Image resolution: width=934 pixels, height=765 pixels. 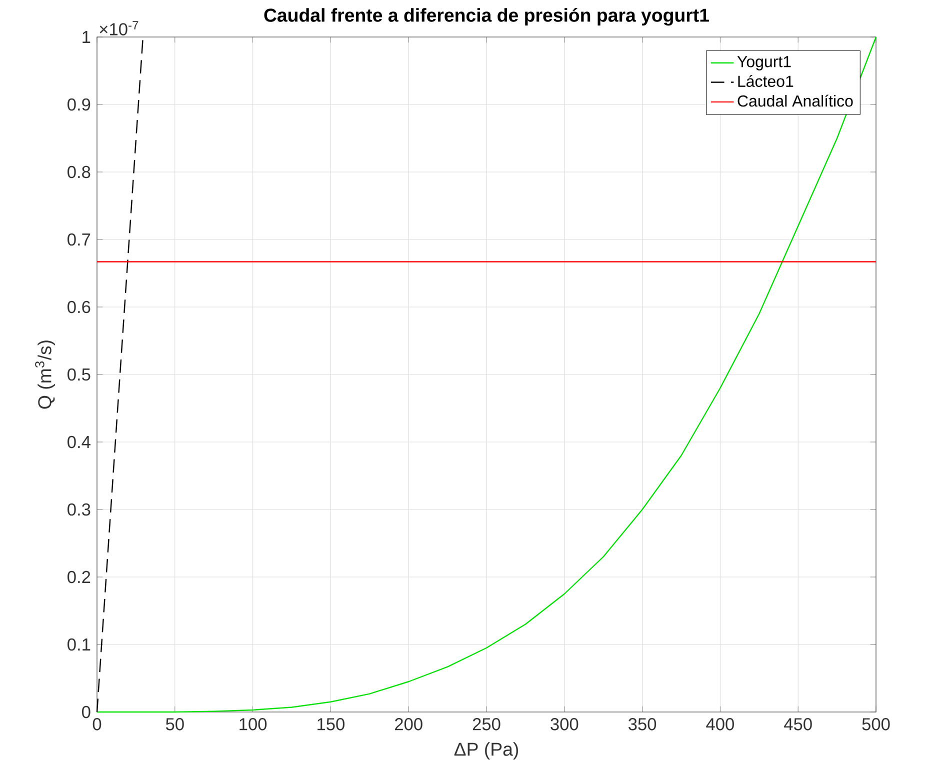 I want to click on legend-label: Lácteo1, so click(x=766, y=81).